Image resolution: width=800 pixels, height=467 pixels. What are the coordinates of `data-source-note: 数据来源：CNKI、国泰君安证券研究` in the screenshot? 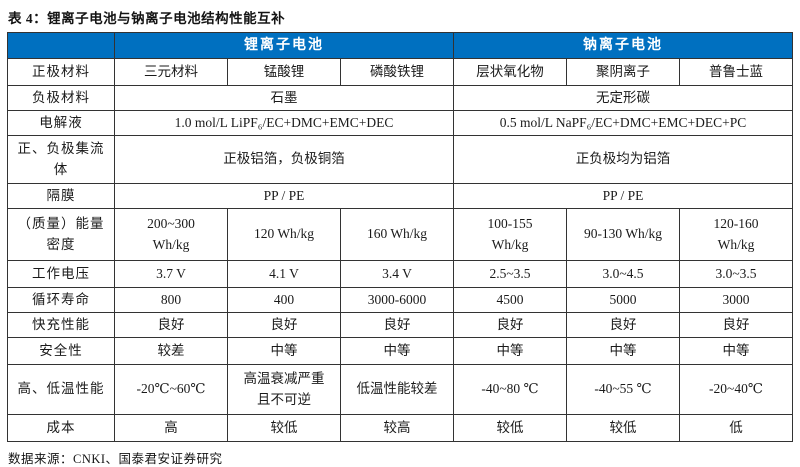 It's located at (115, 459).